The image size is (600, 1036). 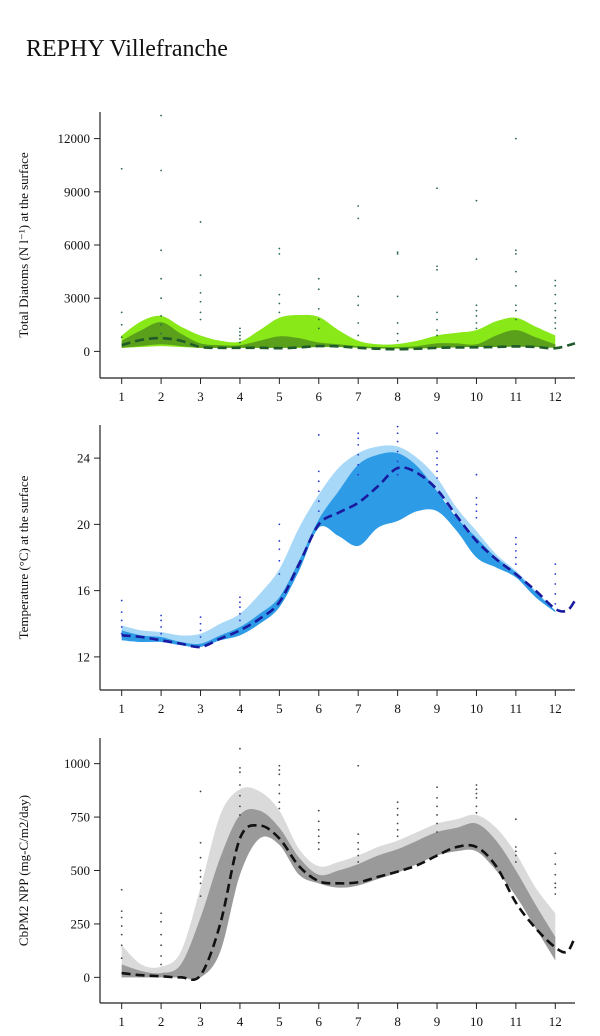 What do you see at coordinates (121, 396) in the screenshot?
I see `x-tick-label: 1` at bounding box center [121, 396].